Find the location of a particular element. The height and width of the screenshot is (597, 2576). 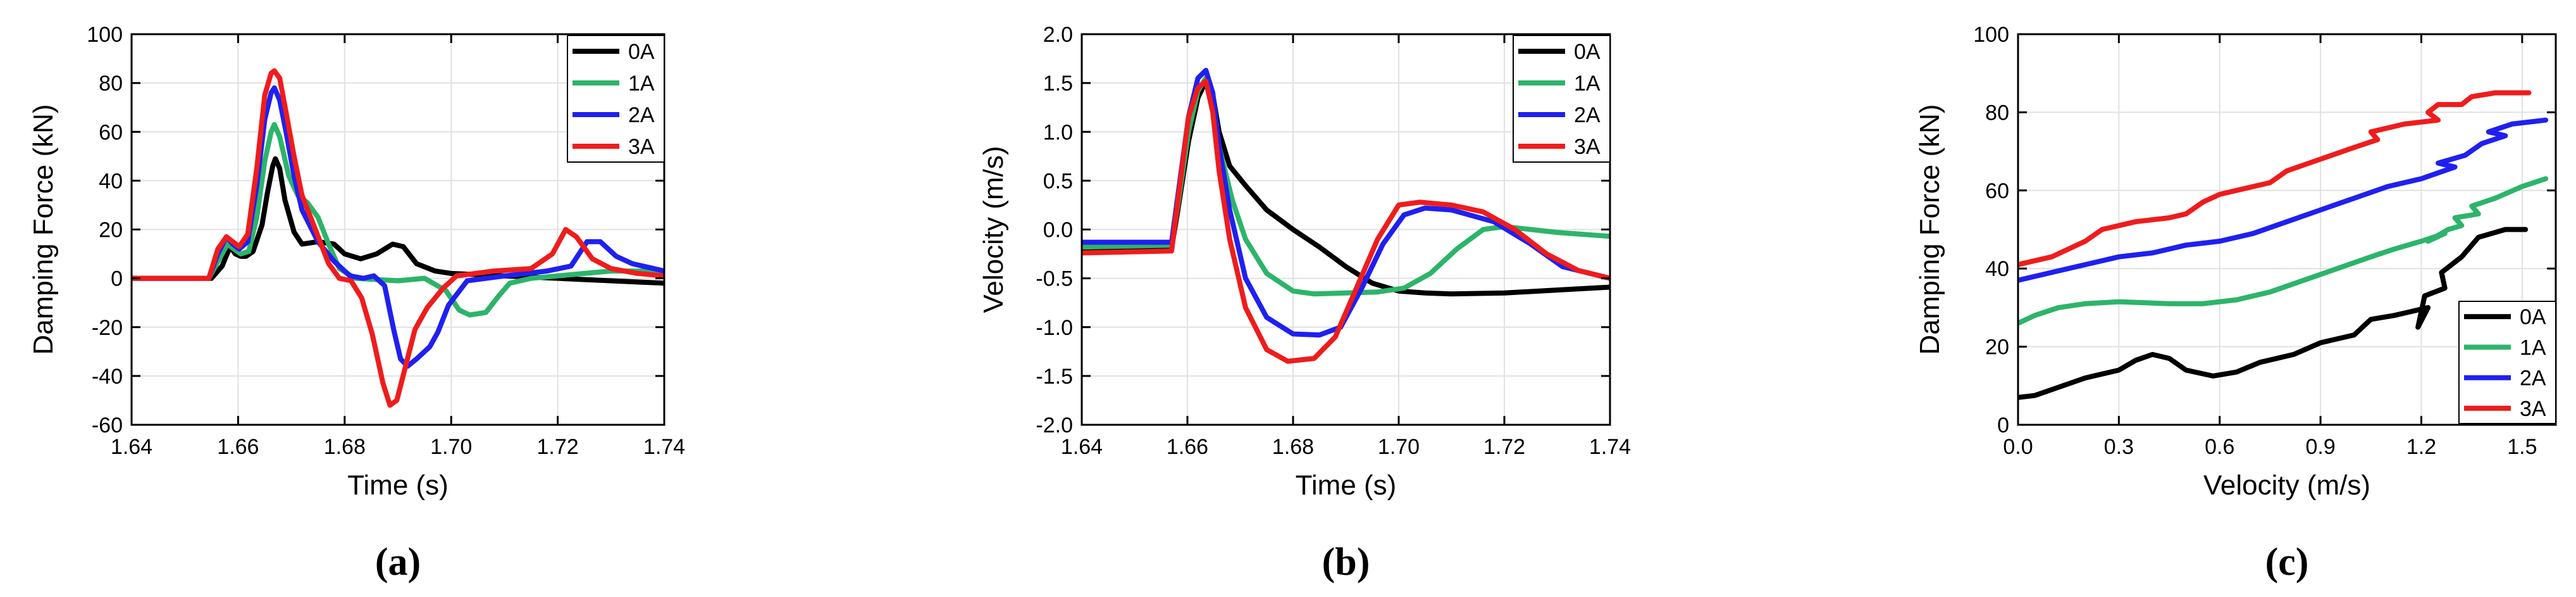

plot-frame is located at coordinates (2287, 229).